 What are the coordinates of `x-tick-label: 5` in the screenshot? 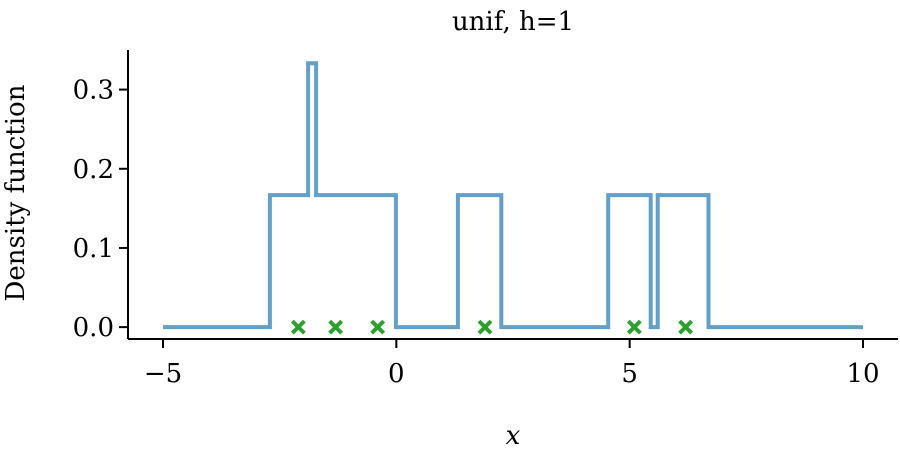 It's located at (629, 374).